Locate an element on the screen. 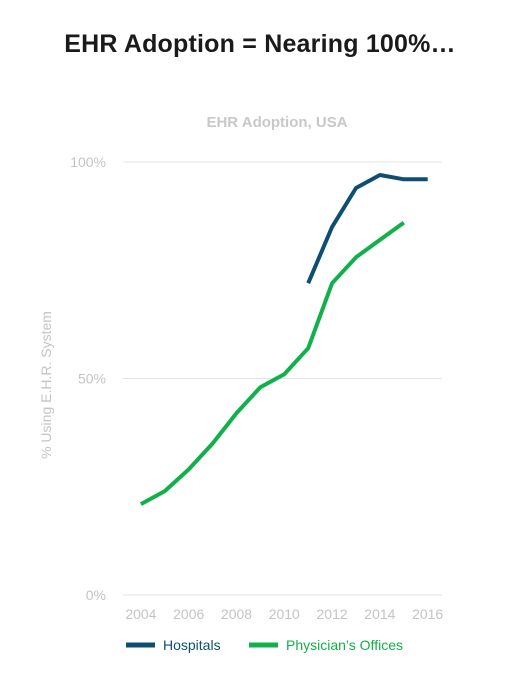 This screenshot has height=700, width=520. x-tick-label: 2004 is located at coordinates (140, 614).